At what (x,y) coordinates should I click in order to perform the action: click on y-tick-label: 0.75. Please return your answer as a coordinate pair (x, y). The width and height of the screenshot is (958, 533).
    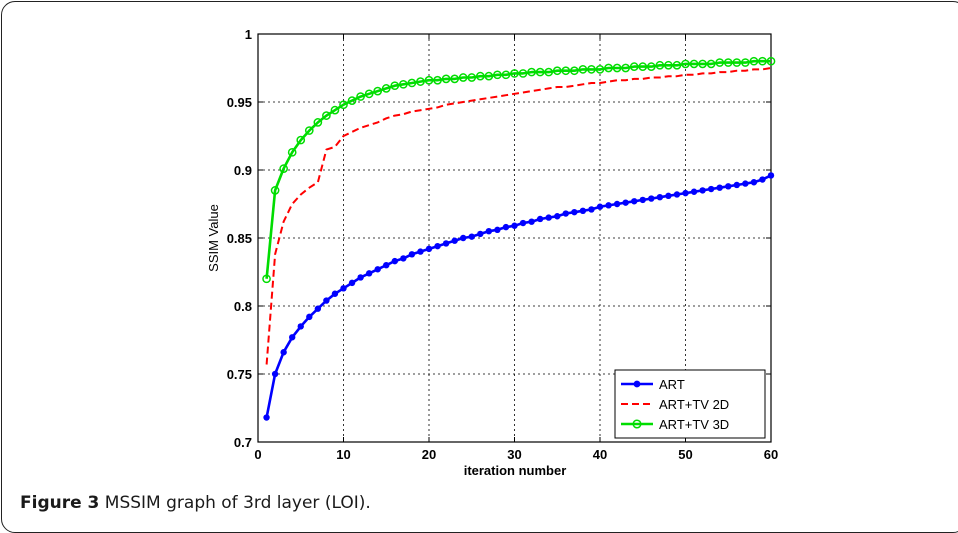
    Looking at the image, I should click on (239, 374).